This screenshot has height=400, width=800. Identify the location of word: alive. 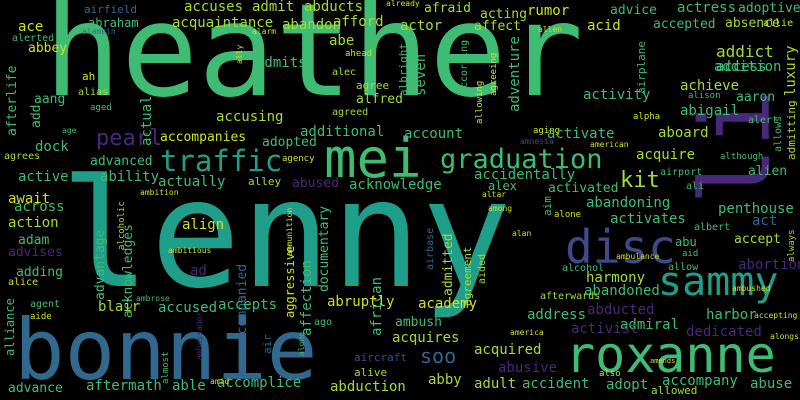
(371, 372).